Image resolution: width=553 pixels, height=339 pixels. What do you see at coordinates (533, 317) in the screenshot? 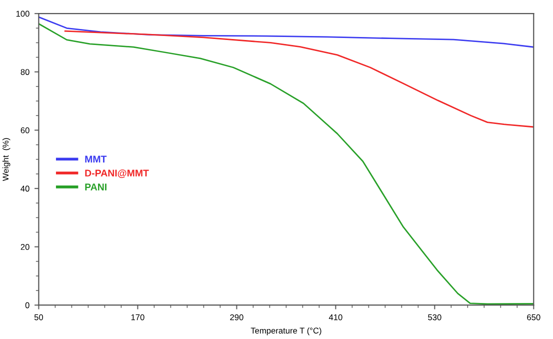
I see `x-tick-label: 650` at bounding box center [533, 317].